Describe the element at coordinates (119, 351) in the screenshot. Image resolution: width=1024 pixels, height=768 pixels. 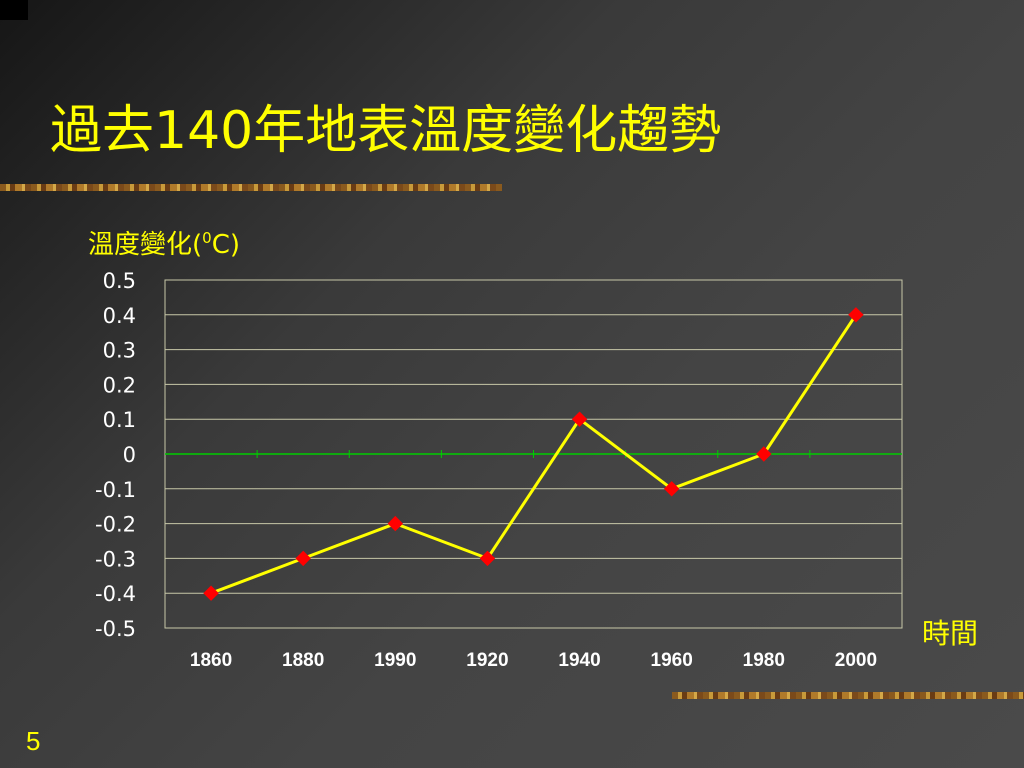
I see `y-tick-label: 0.3` at that location.